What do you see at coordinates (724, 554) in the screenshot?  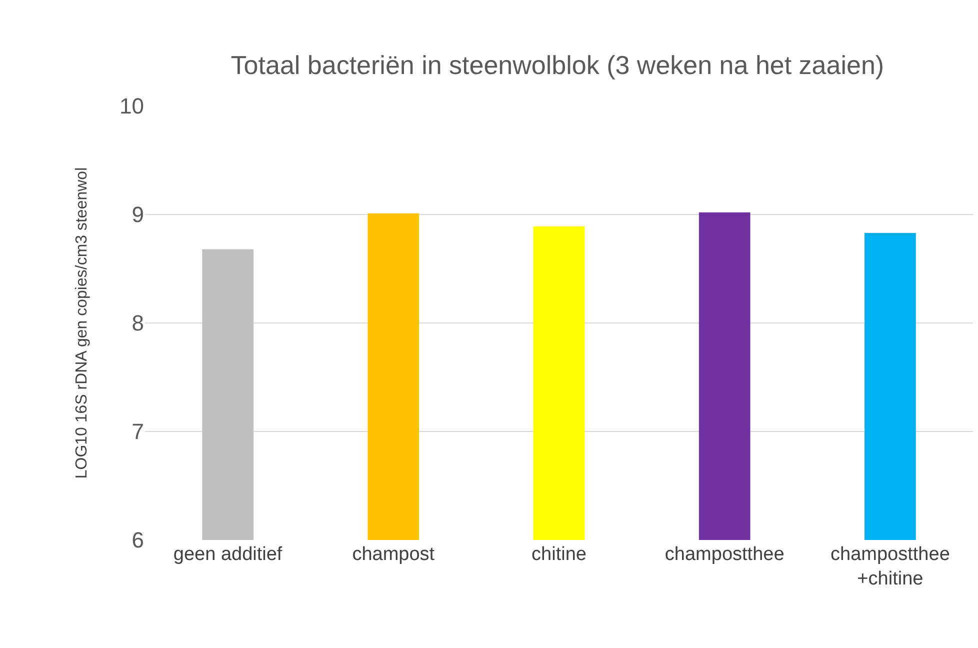 I see `x-tick-label: champostthee` at bounding box center [724, 554].